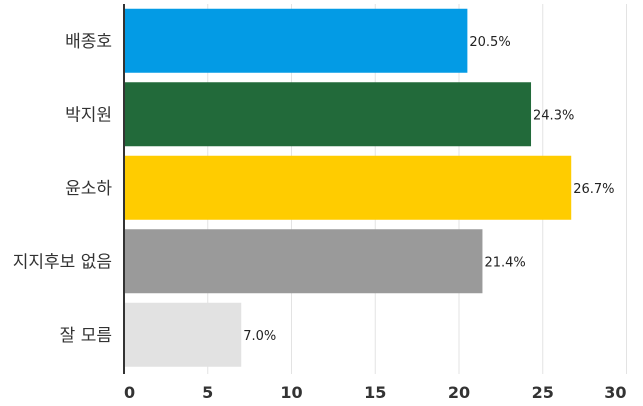  Describe the element at coordinates (593, 189) in the screenshot. I see `data-label: 26.7%` at that location.